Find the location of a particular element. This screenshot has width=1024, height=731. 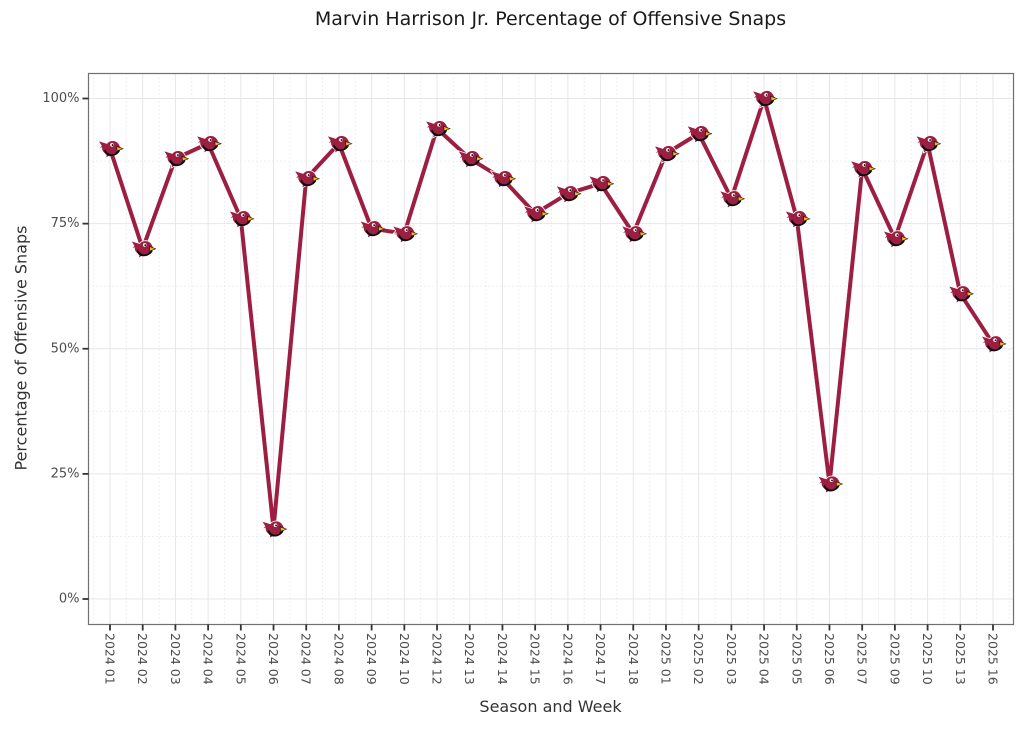

x-tick-label: 2025 01 is located at coordinates (665, 659).